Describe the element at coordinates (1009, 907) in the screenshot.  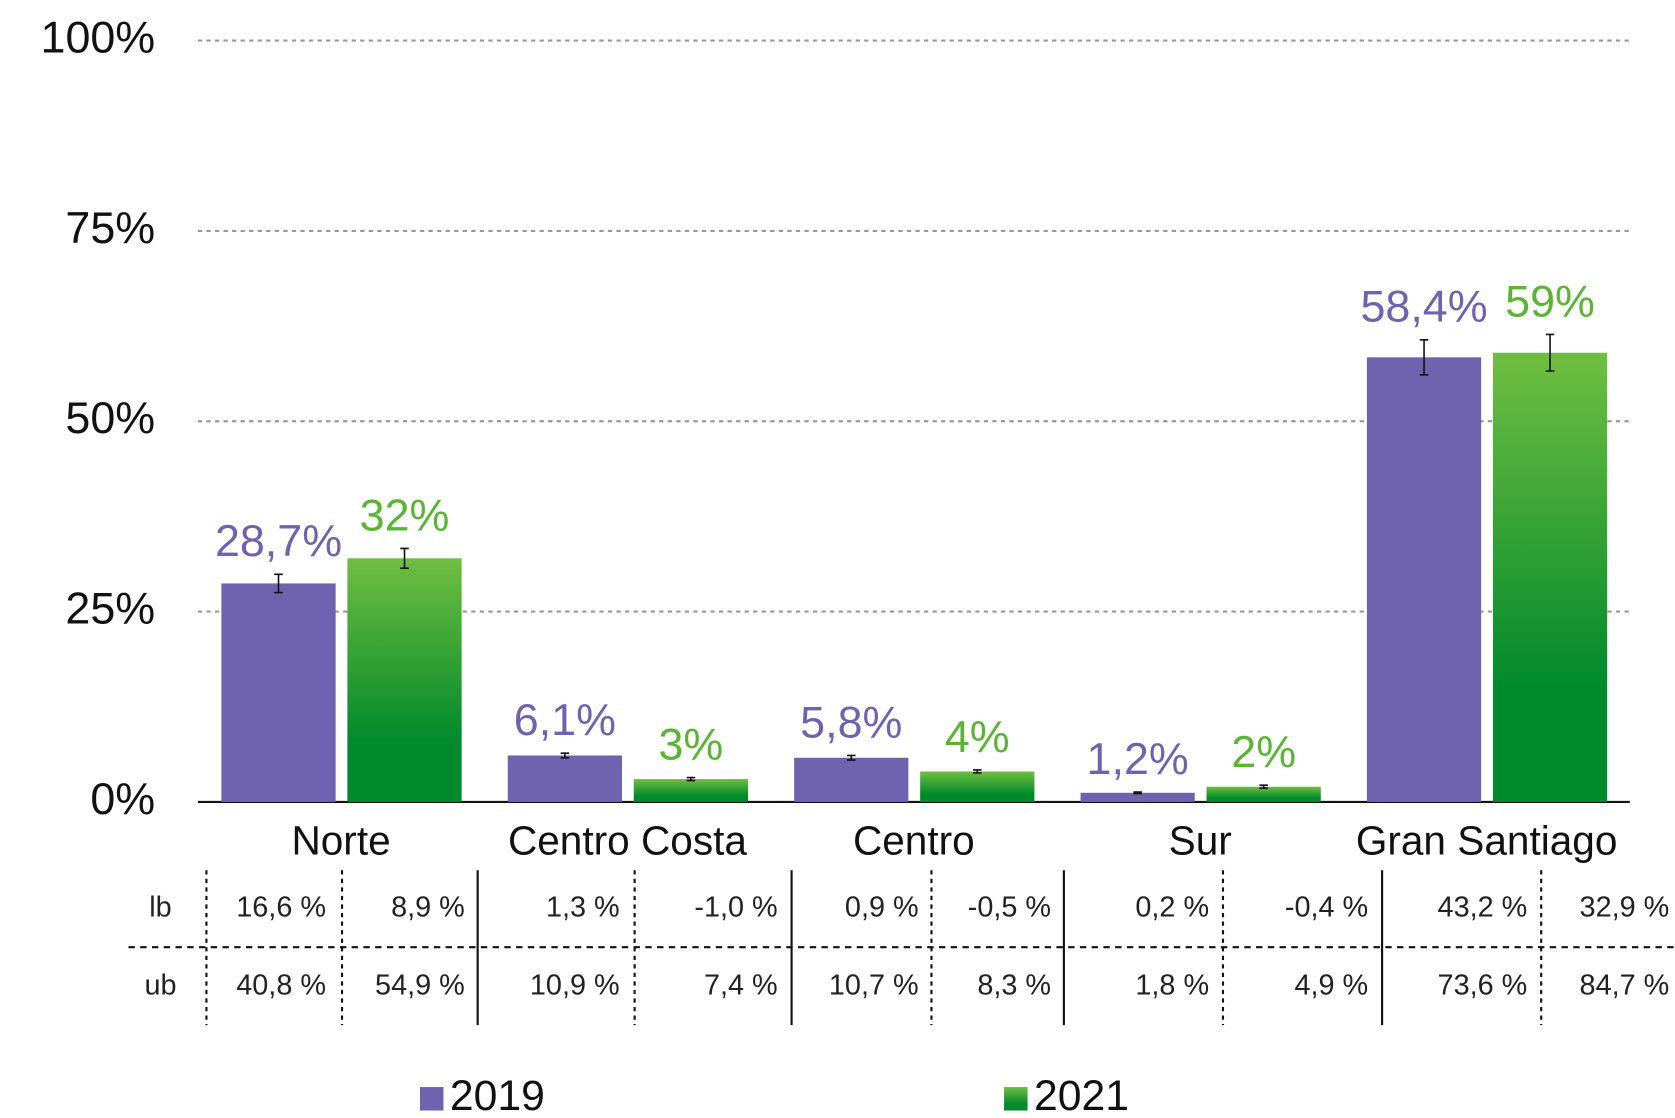
I see `table-cell: -0,5 %` at that location.